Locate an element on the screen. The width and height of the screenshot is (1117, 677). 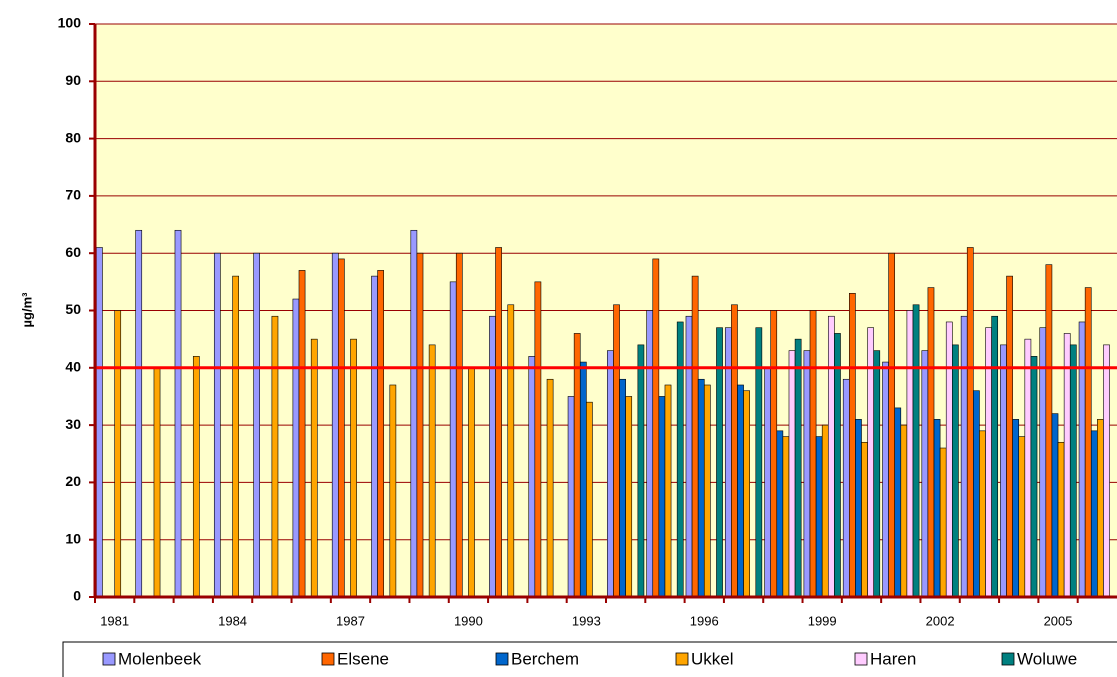
x-tick-label: 2002 is located at coordinates (940, 620).